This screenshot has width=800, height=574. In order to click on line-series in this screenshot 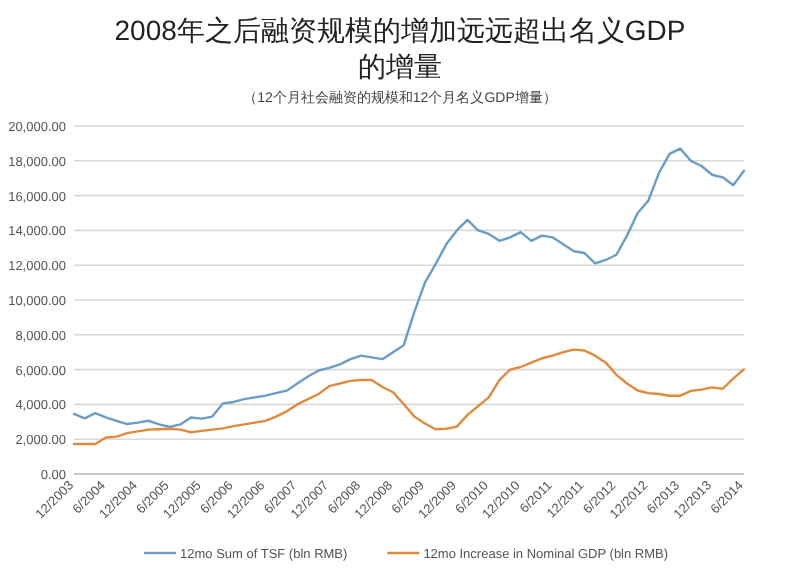, I will do `click(409, 397)`.